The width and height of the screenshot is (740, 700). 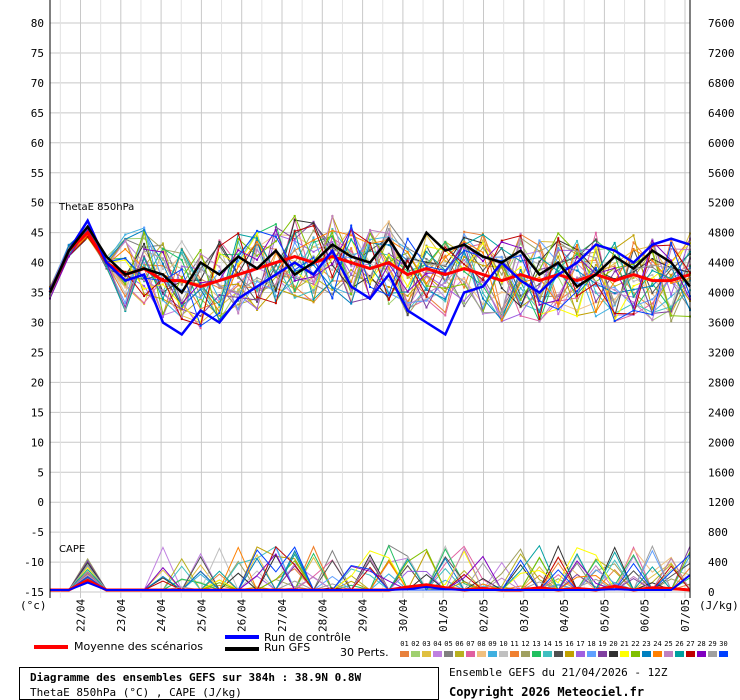 I want to click on pert-legend-item: 23, so click(x=646, y=650).